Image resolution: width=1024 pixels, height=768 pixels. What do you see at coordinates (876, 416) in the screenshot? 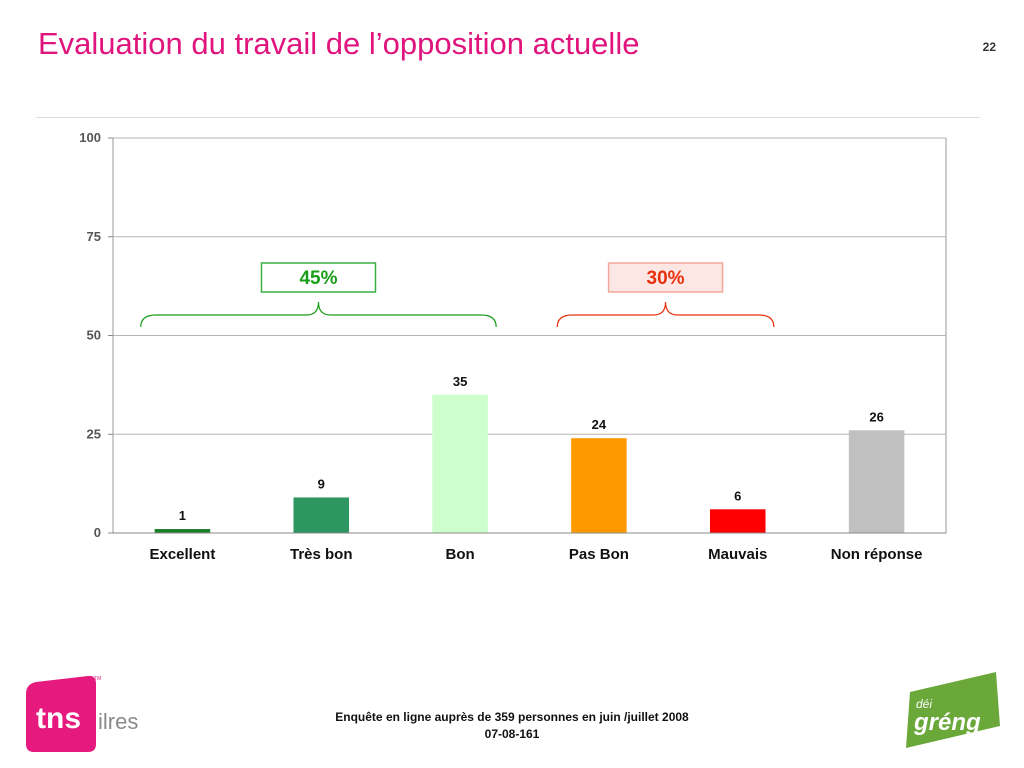
I see `bar-value-label: 26` at bounding box center [876, 416].